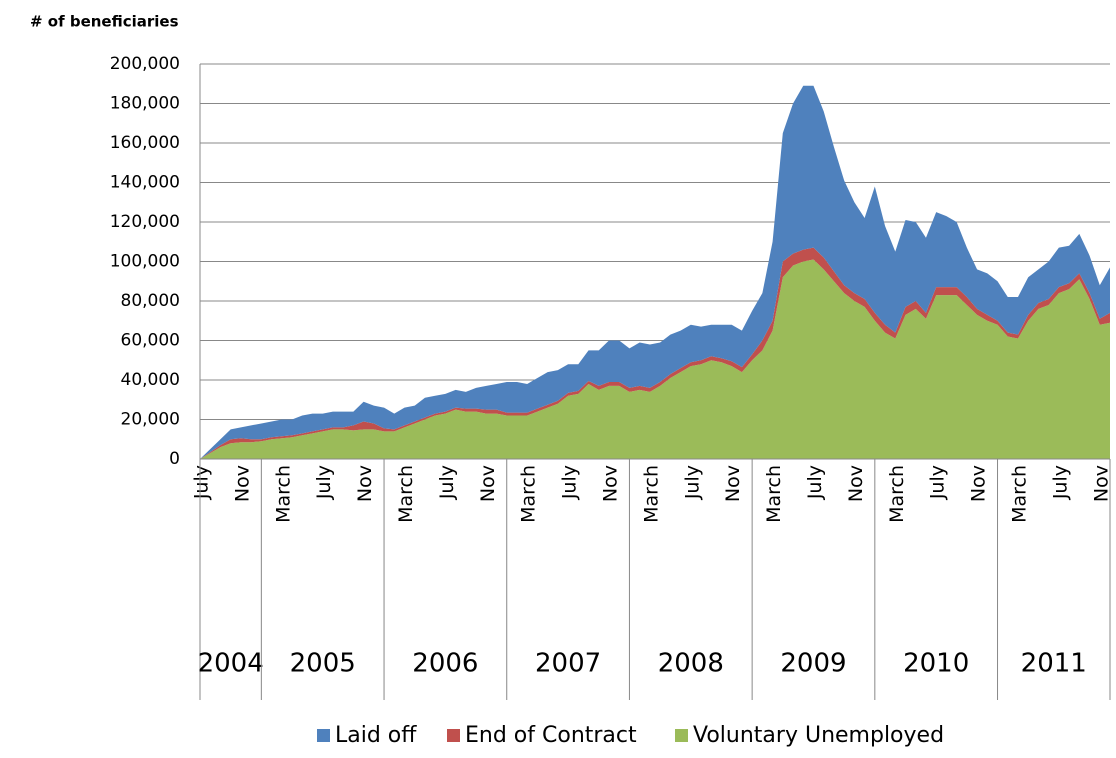 This screenshot has width=1116, height=758. Describe the element at coordinates (104, 22) in the screenshot. I see `y-axis-title: # of beneficiaries` at that location.